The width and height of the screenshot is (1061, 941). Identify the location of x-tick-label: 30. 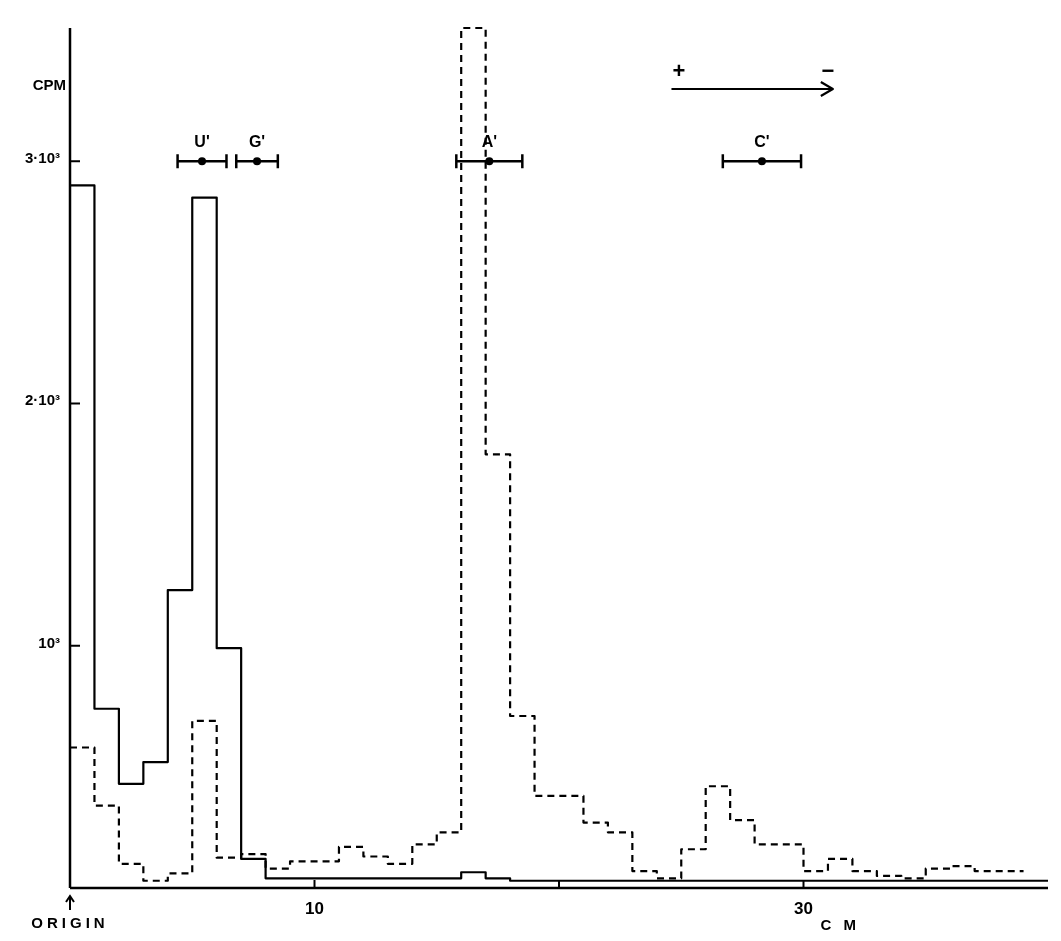
(803, 908).